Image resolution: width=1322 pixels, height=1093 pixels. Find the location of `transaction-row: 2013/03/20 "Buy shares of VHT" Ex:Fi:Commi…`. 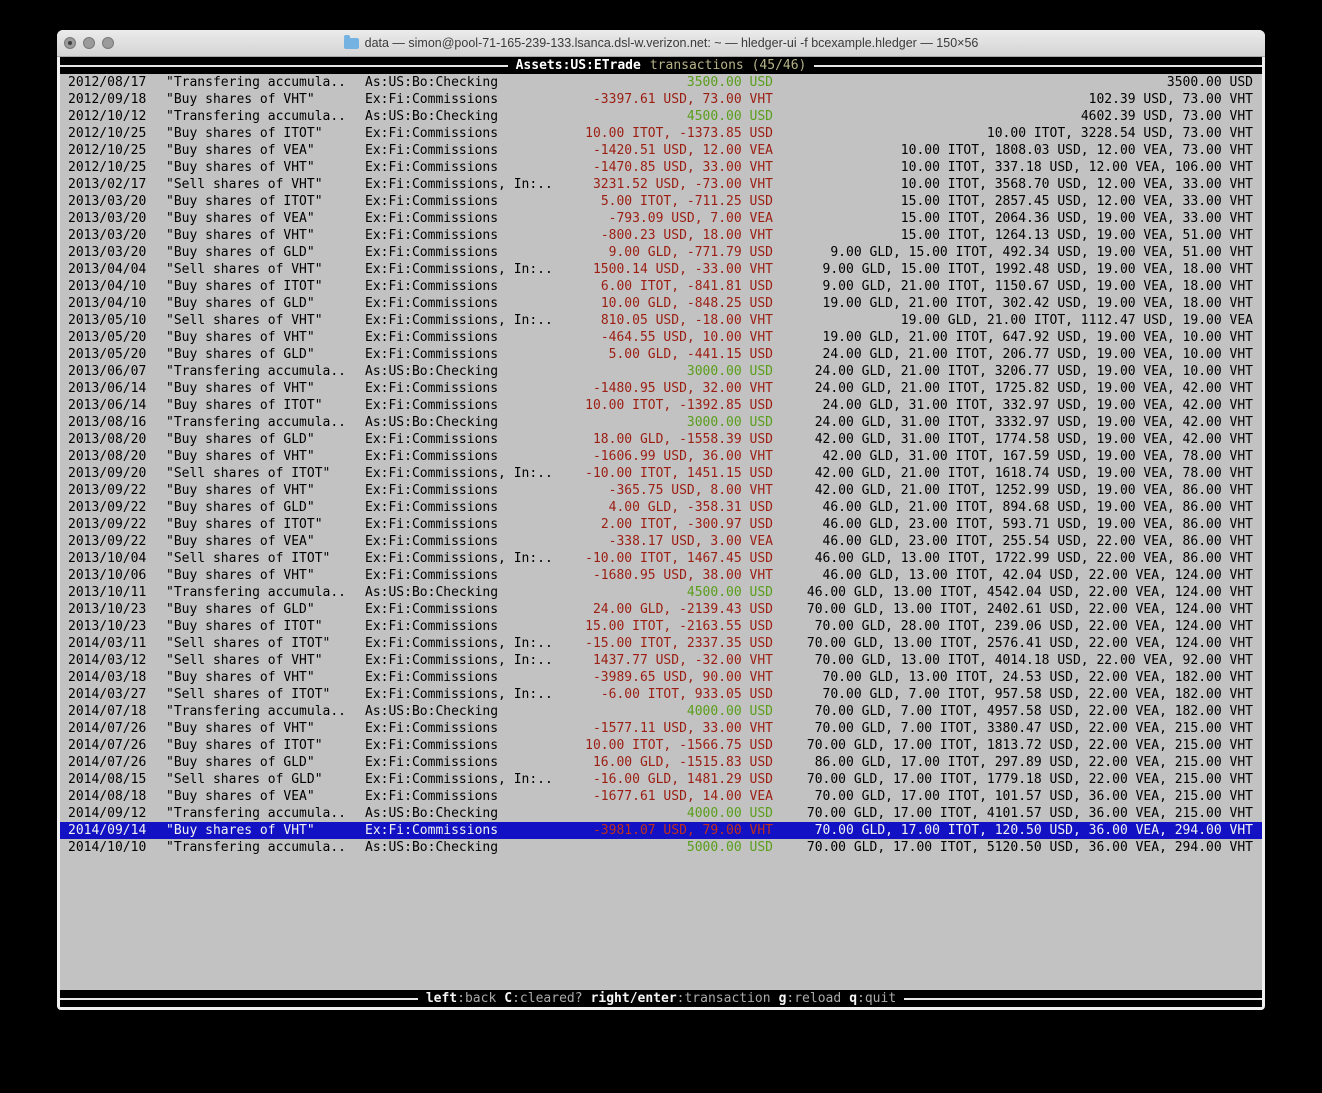

transaction-row: 2013/03/20 "Buy shares of VHT" Ex:Fi:Commi… is located at coordinates (661, 235).